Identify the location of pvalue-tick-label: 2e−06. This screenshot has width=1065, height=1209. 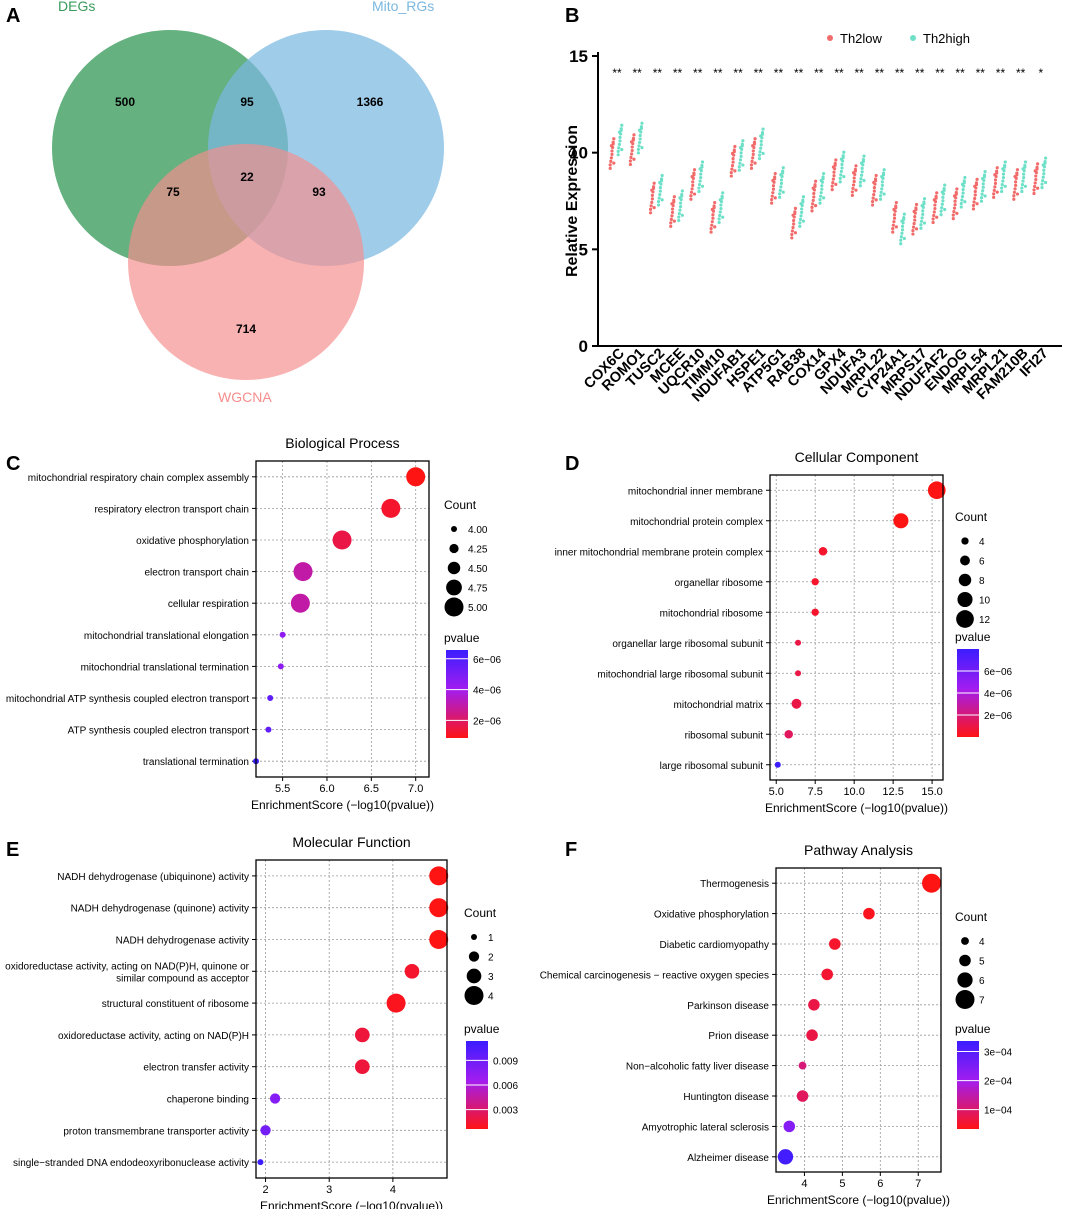
(487, 721).